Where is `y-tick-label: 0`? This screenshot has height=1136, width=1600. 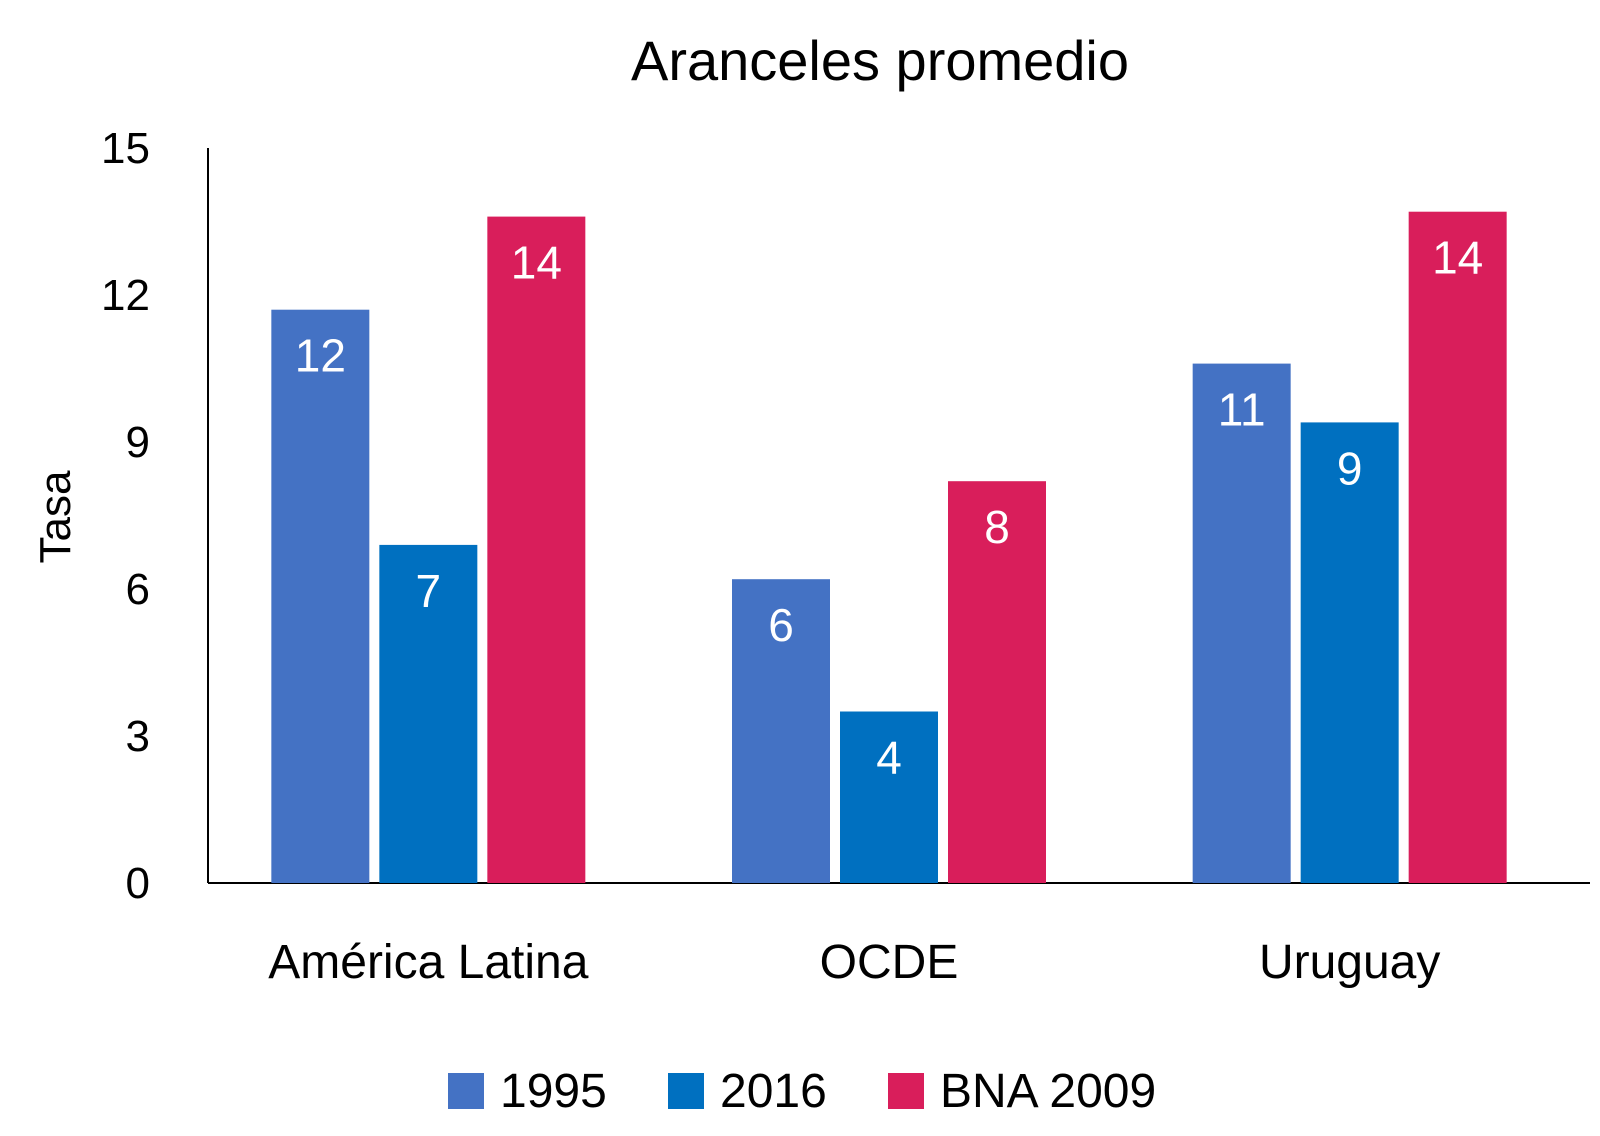
y-tick-label: 0 is located at coordinates (138, 883).